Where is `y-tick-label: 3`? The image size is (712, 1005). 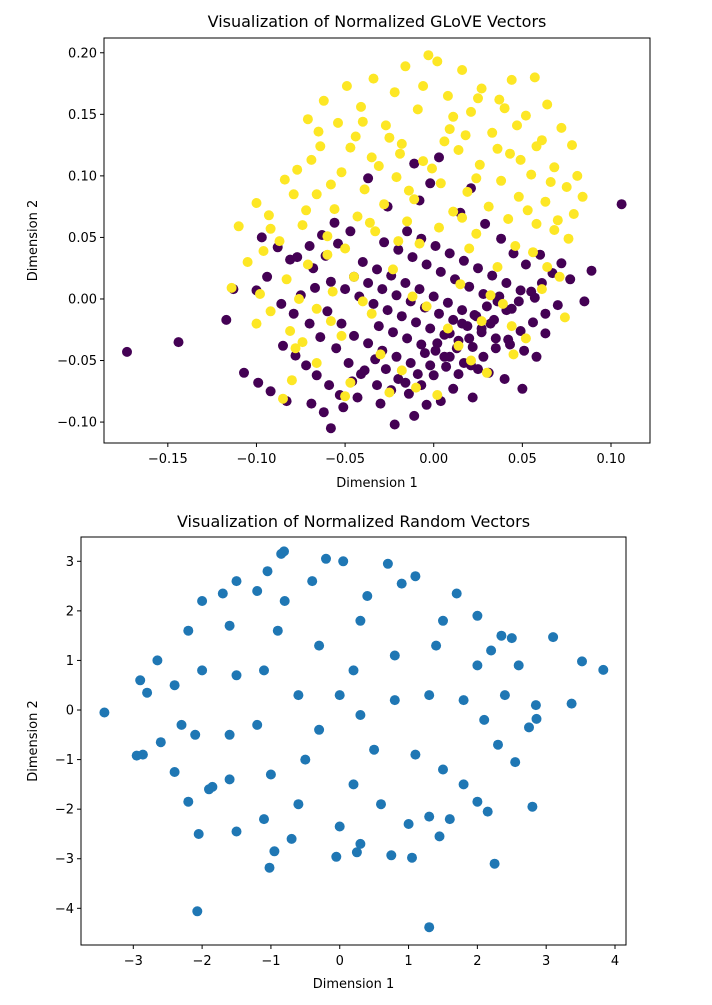
y-tick-label: 3 is located at coordinates (70, 562).